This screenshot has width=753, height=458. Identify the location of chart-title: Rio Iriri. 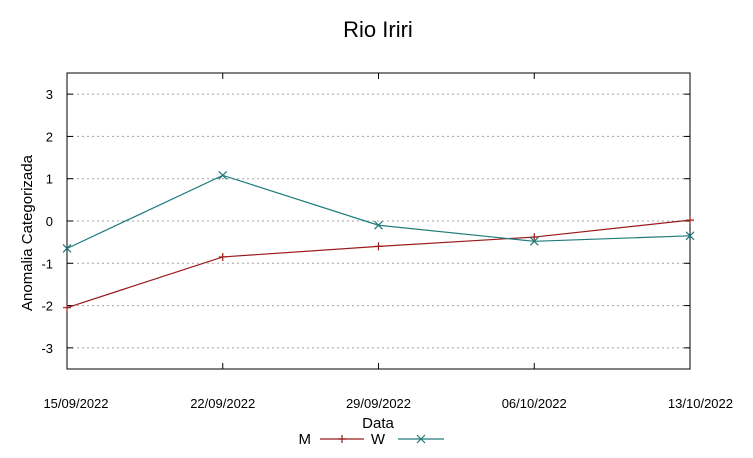
(378, 29).